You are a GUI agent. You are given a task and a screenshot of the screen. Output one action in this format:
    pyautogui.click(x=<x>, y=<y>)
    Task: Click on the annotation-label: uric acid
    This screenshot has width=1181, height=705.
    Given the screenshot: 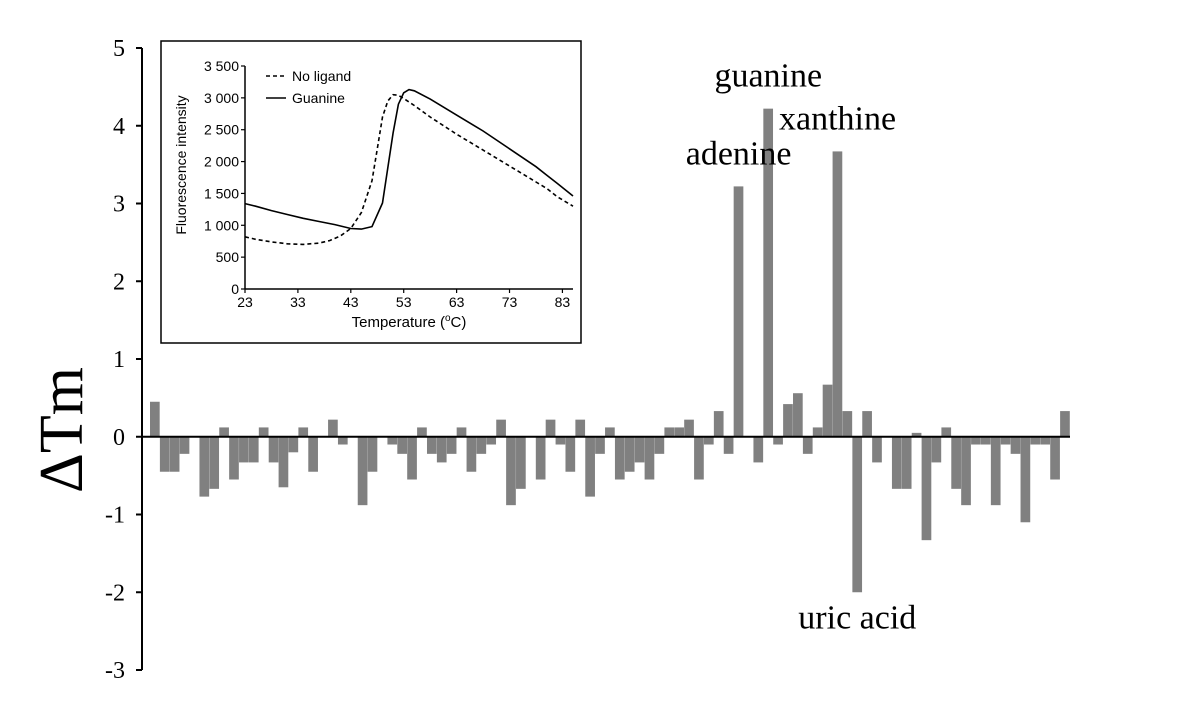 What is the action you would take?
    pyautogui.click(x=857, y=617)
    